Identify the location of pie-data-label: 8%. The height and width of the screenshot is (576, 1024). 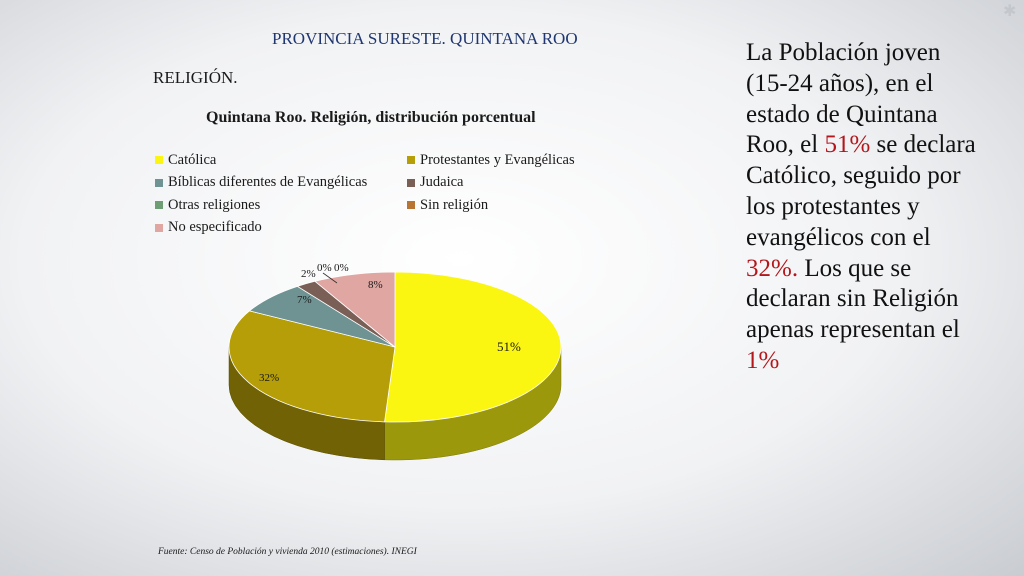
(375, 285).